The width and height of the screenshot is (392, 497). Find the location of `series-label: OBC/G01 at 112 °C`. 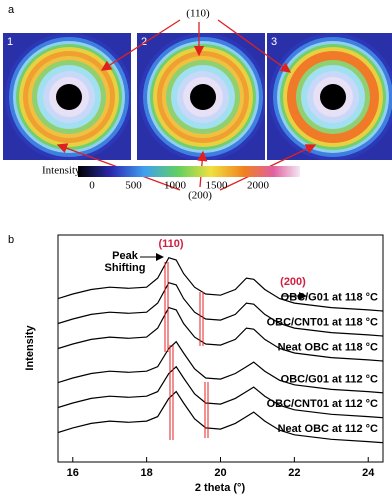

series-label: OBC/G01 at 112 °C is located at coordinates (329, 379).